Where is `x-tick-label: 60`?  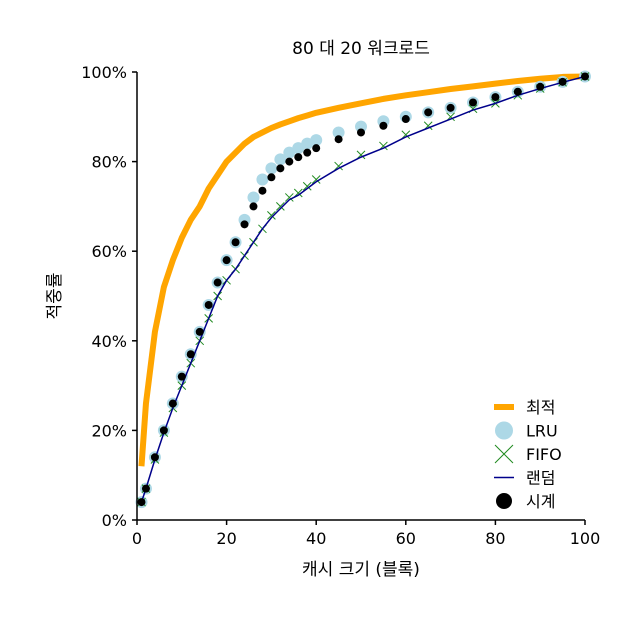
x-tick-label: 60 is located at coordinates (406, 538).